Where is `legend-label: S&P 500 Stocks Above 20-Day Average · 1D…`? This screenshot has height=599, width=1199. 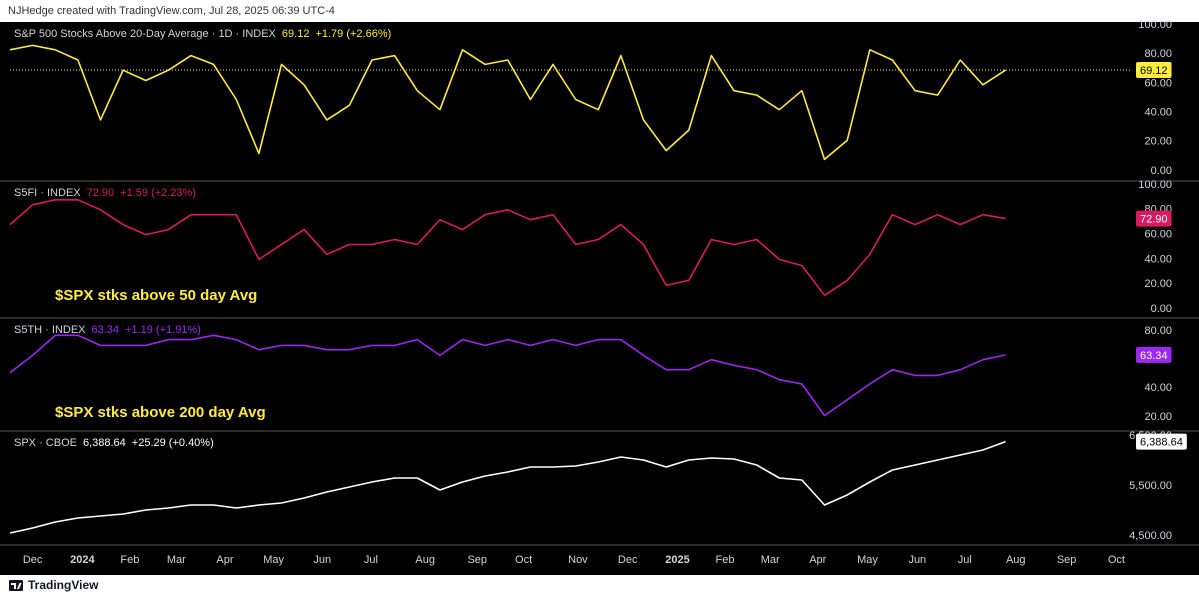 legend-label: S&P 500 Stocks Above 20-Day Average · 1D… is located at coordinates (145, 34).